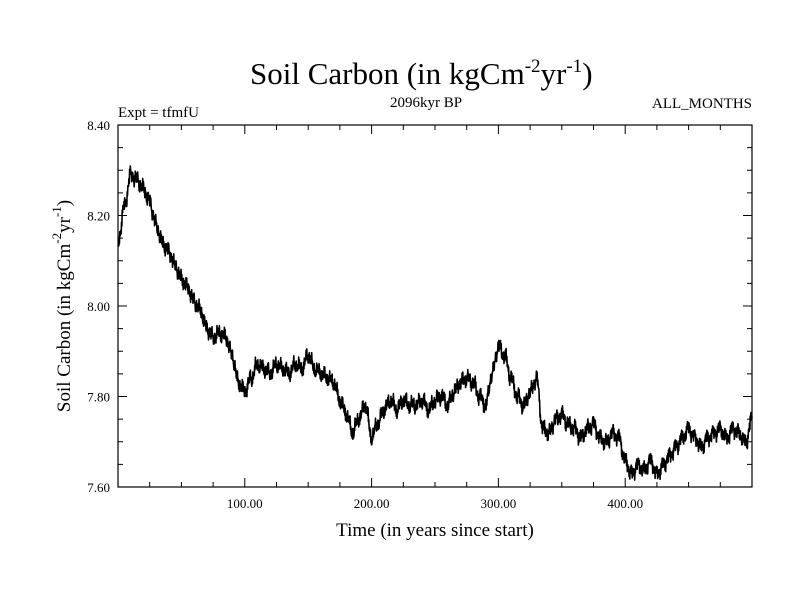 This screenshot has height=600, width=800. I want to click on y-tick-label: 8.00, so click(98, 306).